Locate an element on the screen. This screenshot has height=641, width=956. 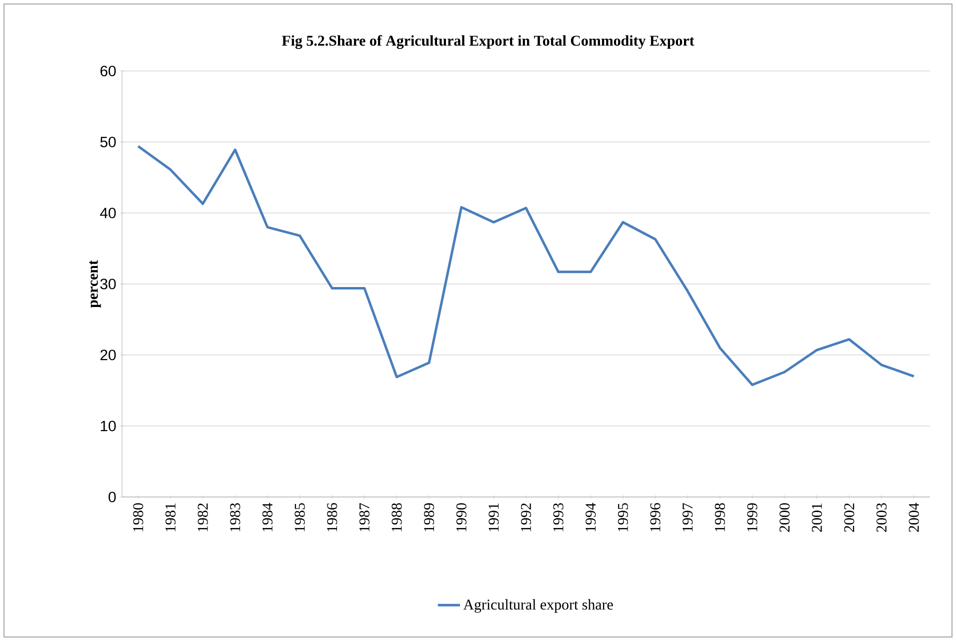
x-tick-label: 2003 is located at coordinates (881, 517).